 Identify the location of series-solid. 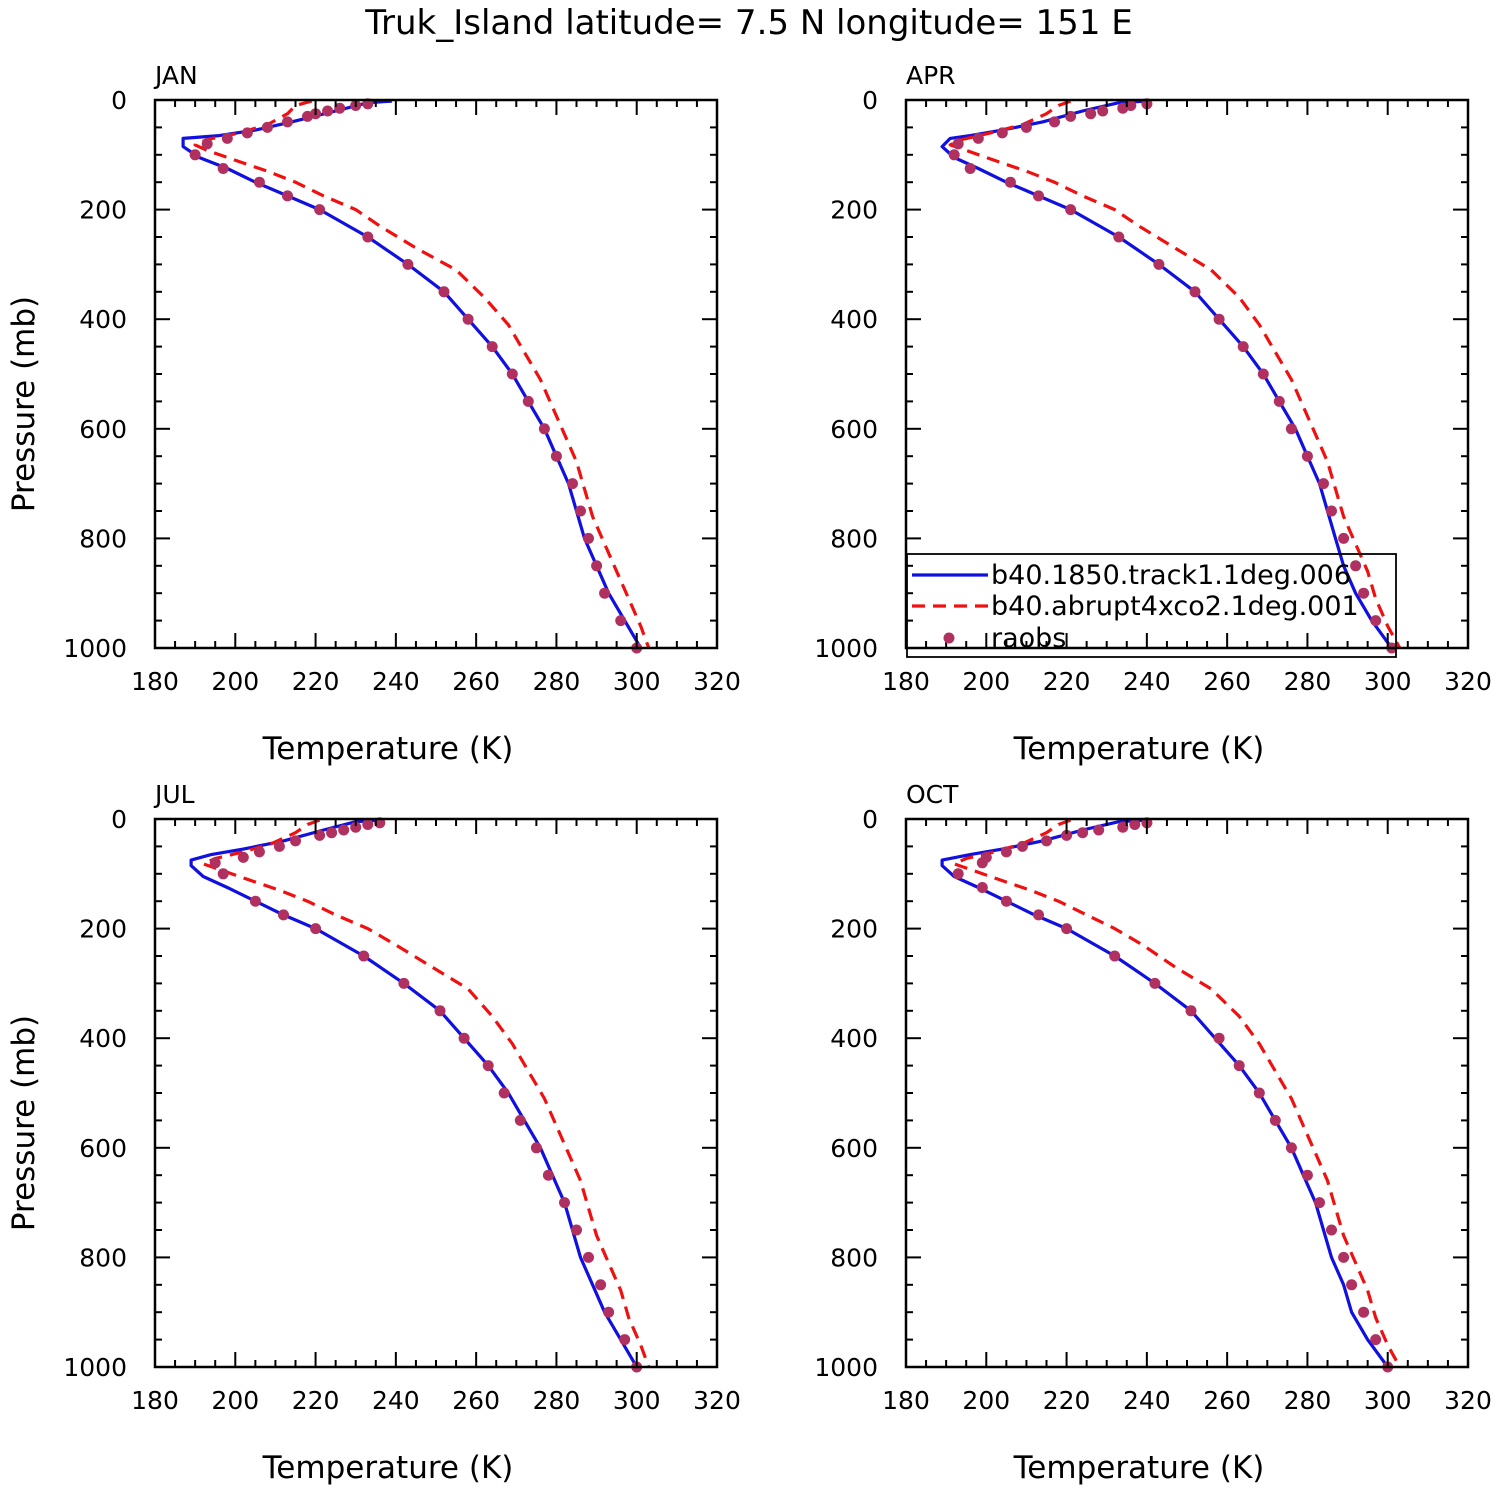
(412, 374).